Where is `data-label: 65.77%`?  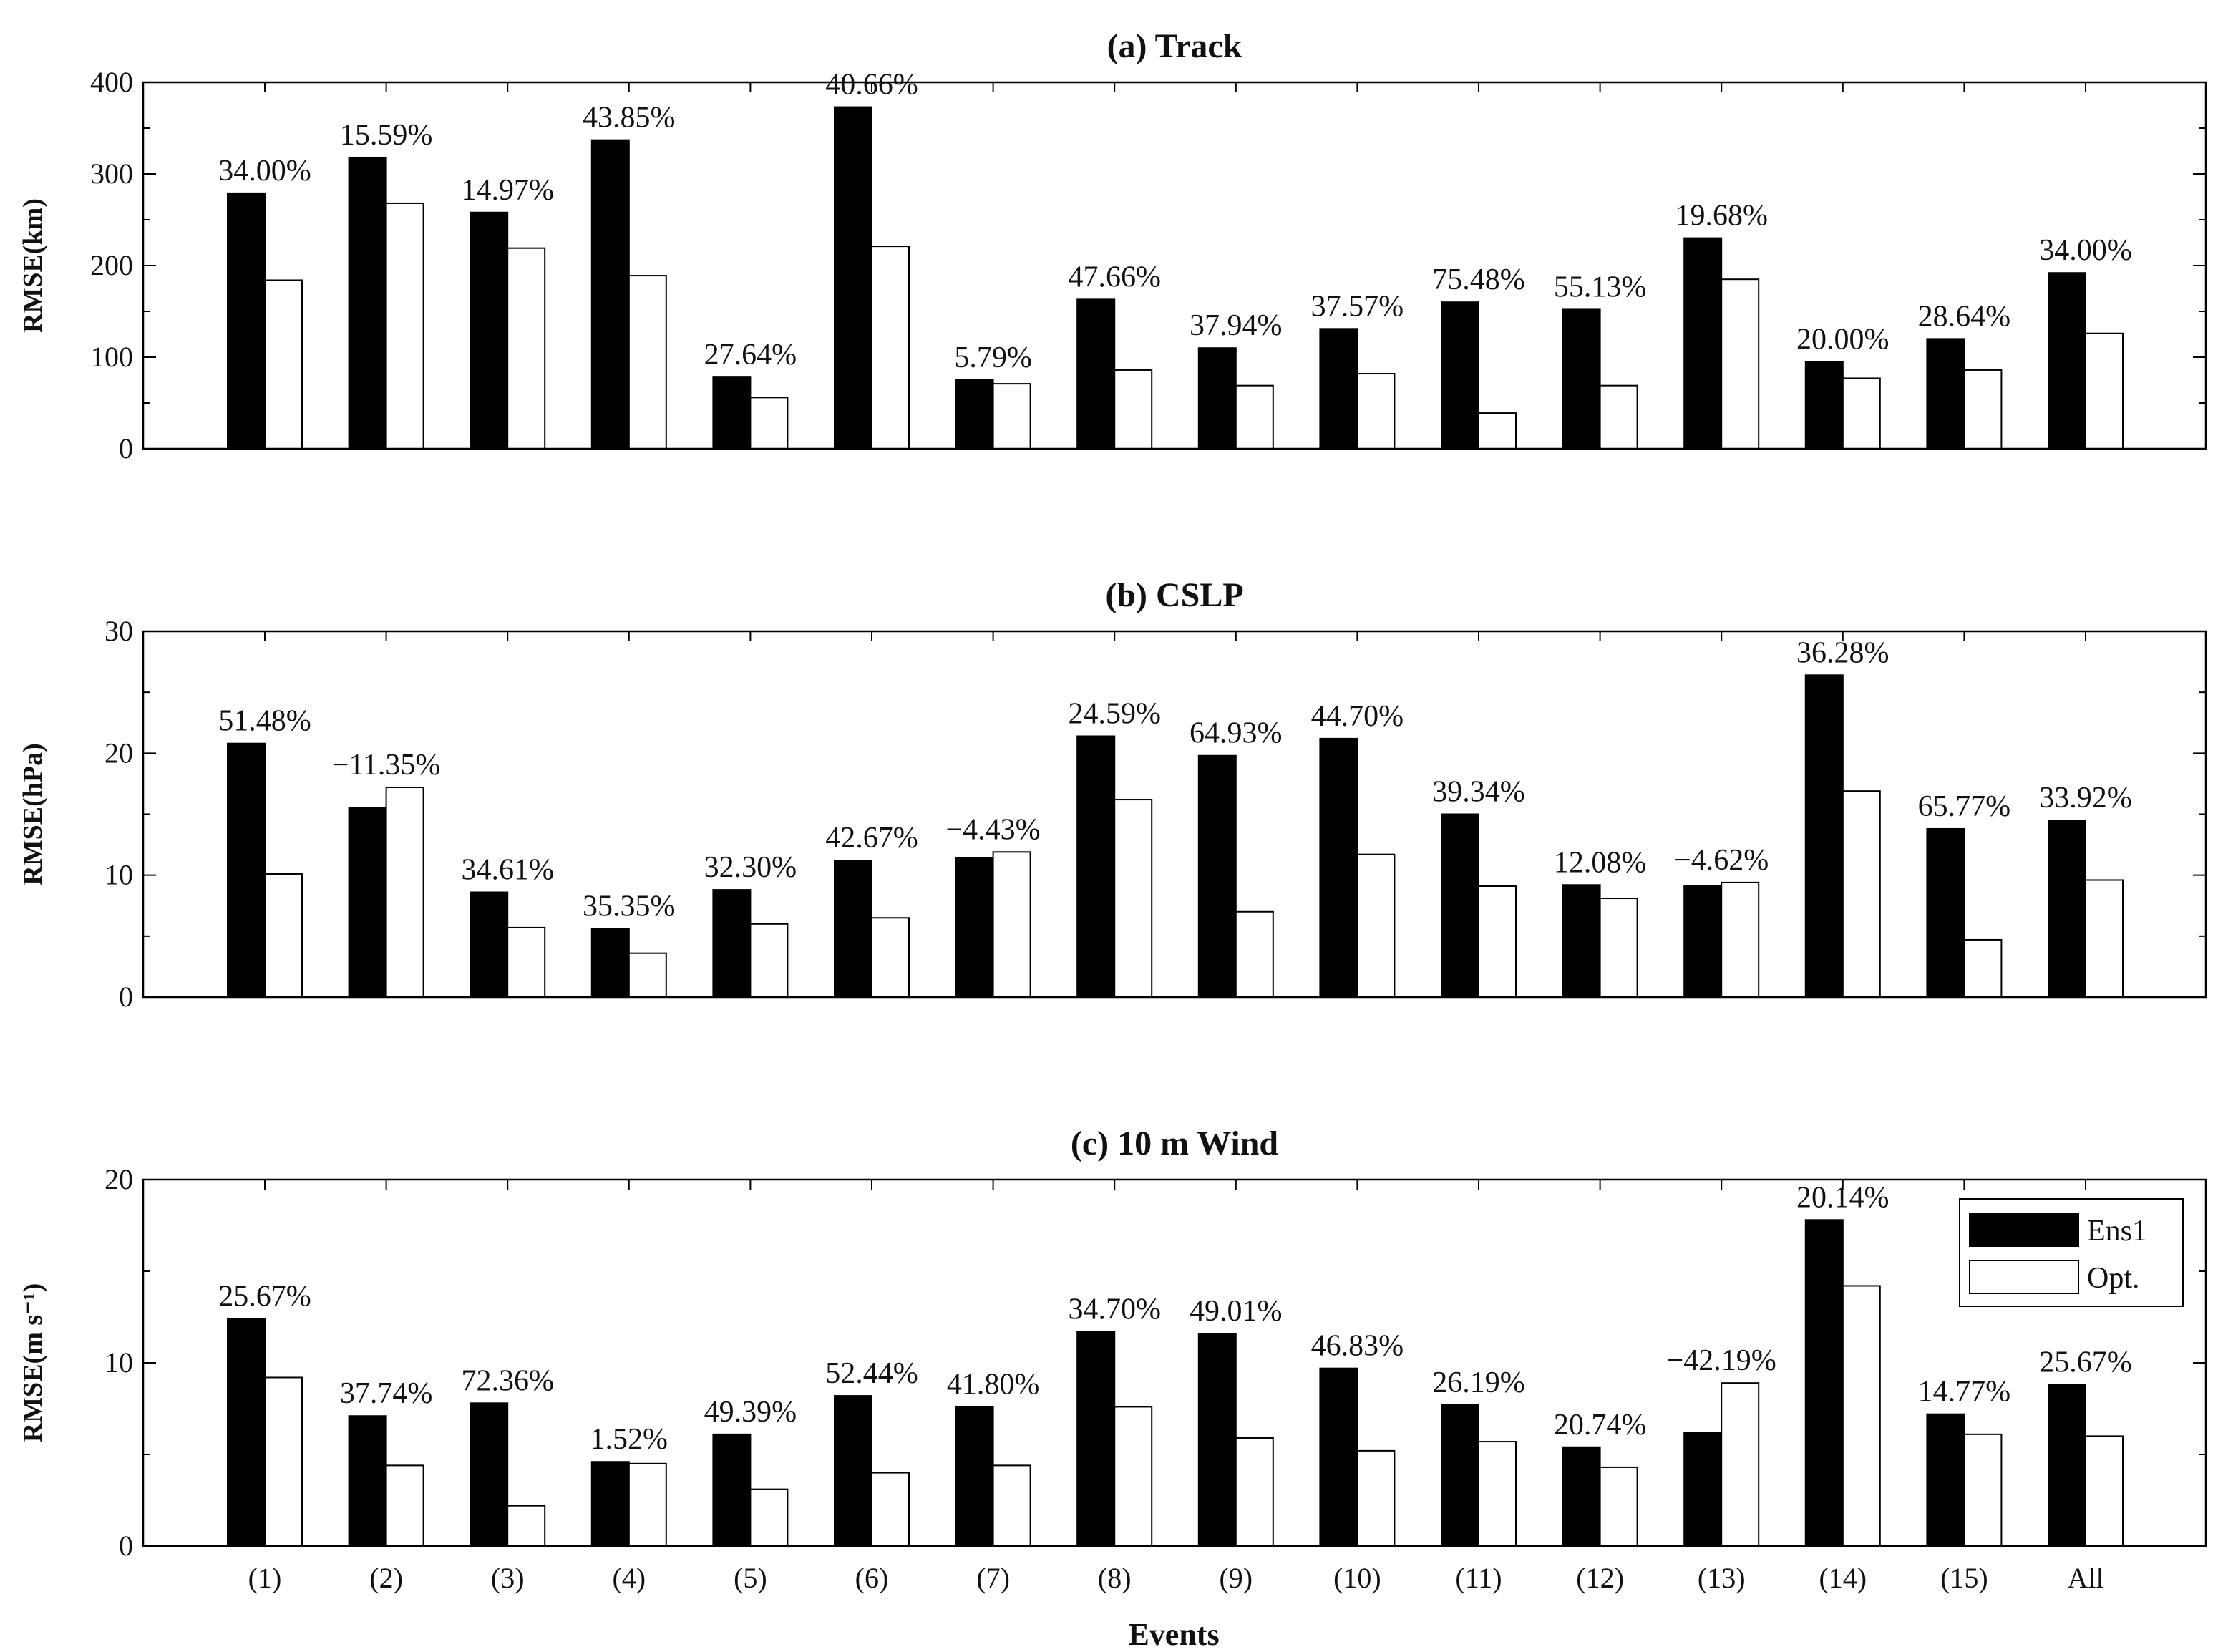 data-label: 65.77% is located at coordinates (1964, 806).